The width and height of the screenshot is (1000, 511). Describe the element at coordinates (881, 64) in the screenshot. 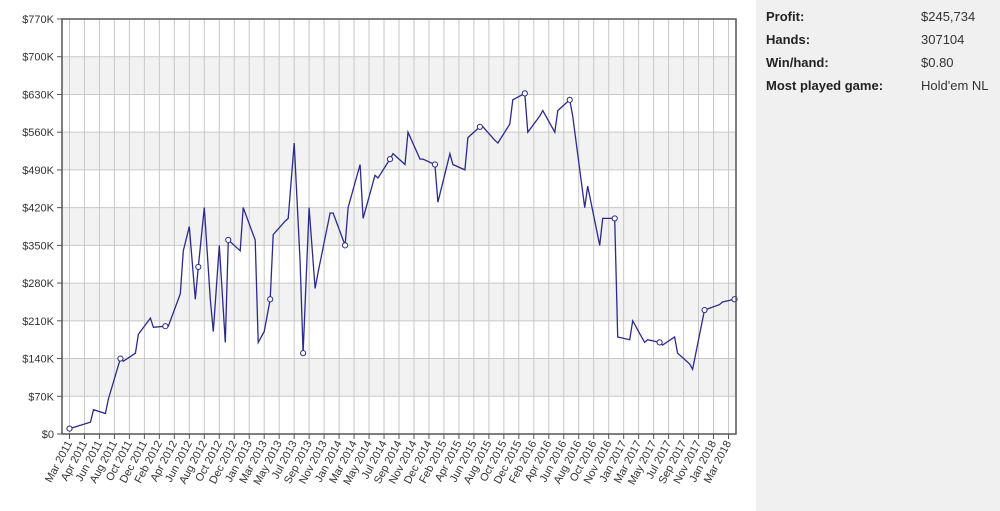

I see `stat-row-winhand: Win/hand: $0.80` at that location.